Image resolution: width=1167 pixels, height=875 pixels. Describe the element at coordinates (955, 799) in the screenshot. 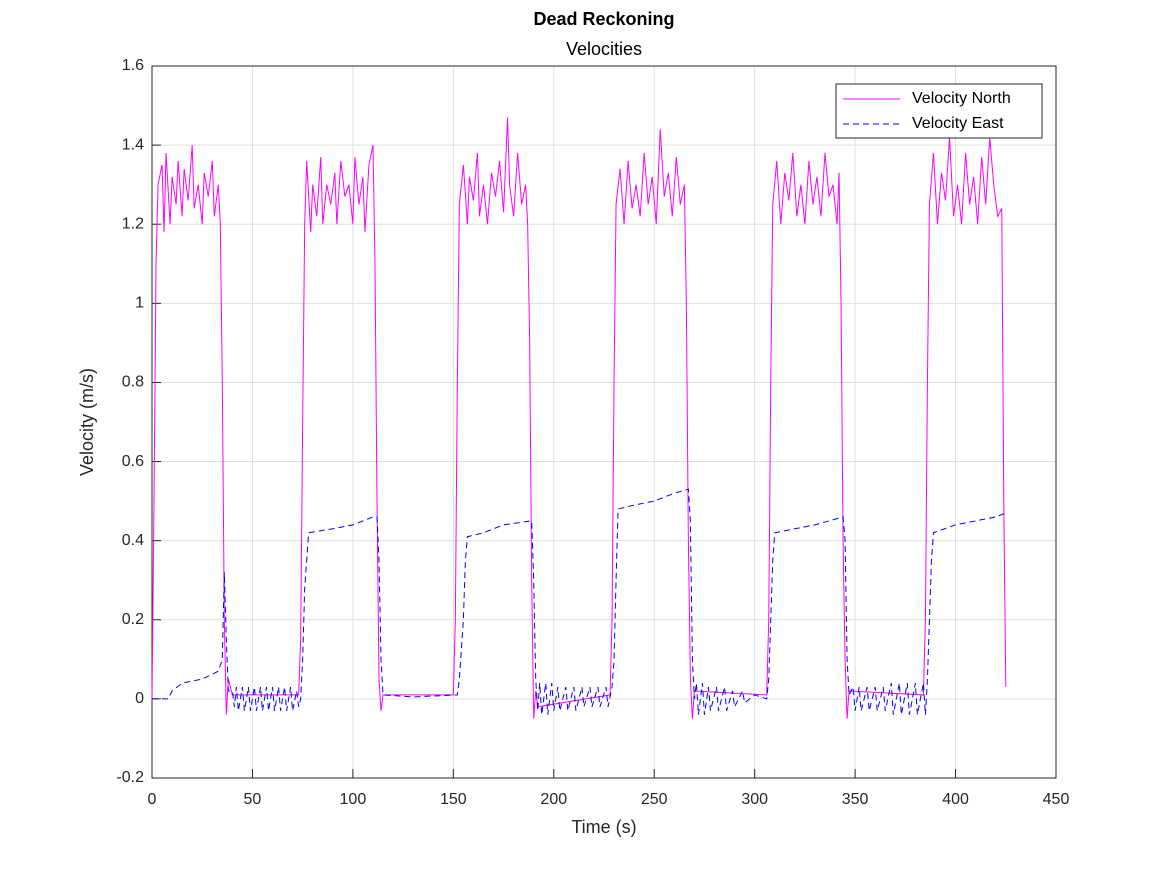

I see `x-tick-label: 400` at that location.